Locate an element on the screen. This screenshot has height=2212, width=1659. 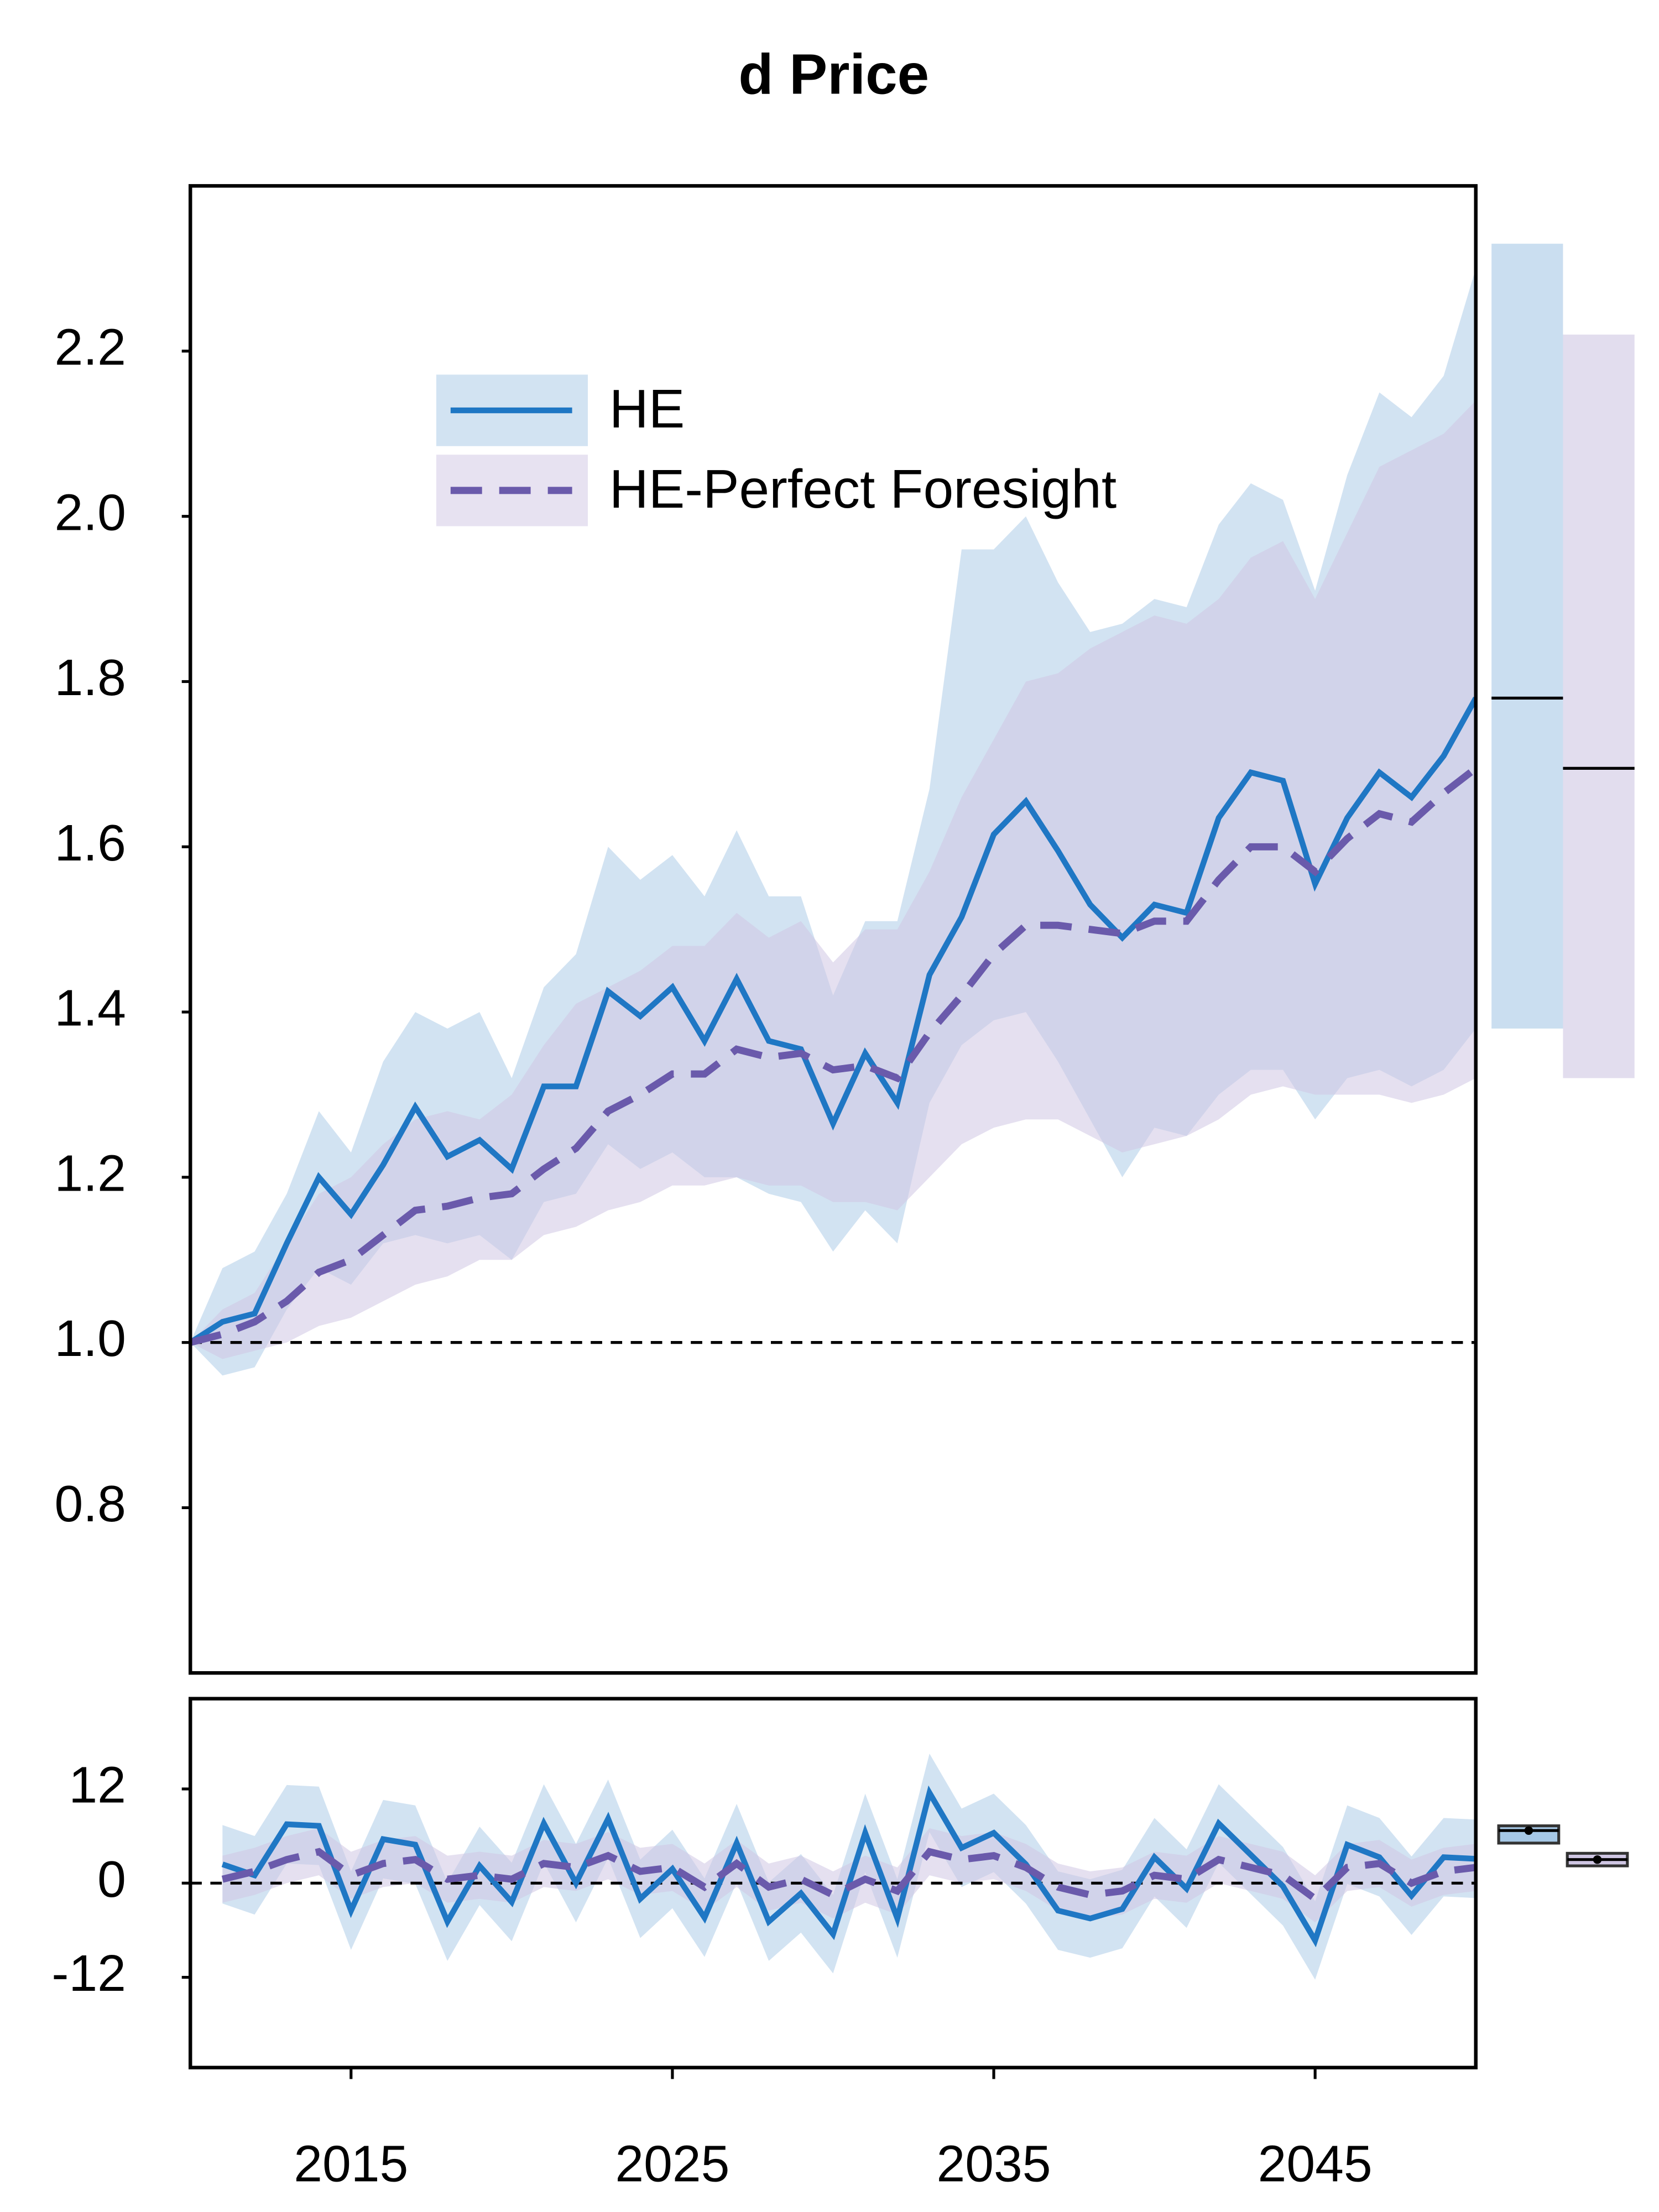
y-tick-label: 2.2 is located at coordinates (90, 347).